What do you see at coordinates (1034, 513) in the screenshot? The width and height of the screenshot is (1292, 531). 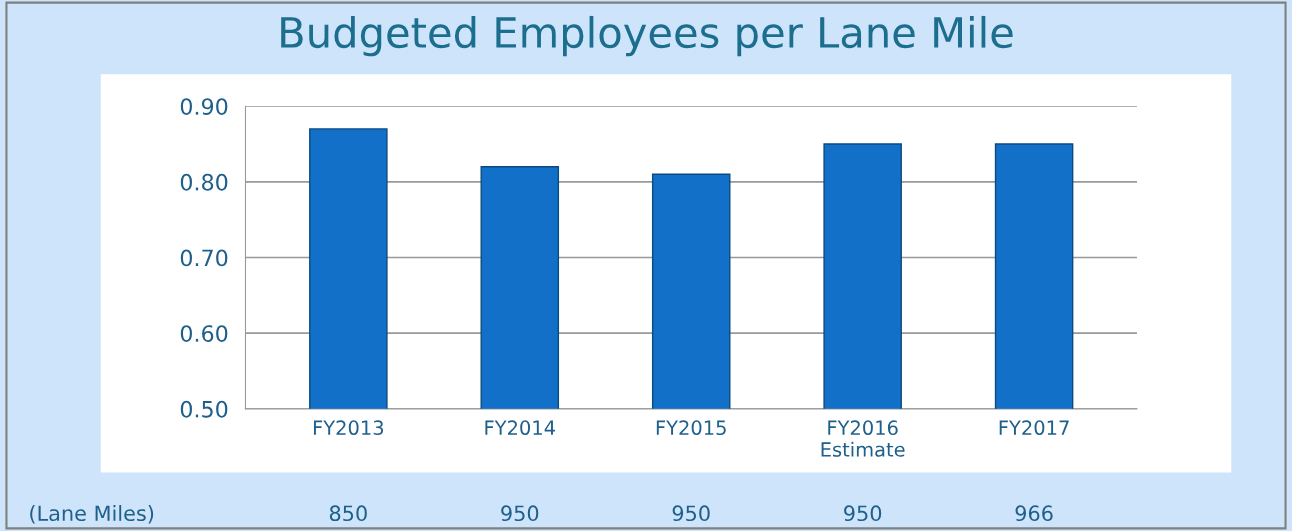 I see `text: 966` at bounding box center [1034, 513].